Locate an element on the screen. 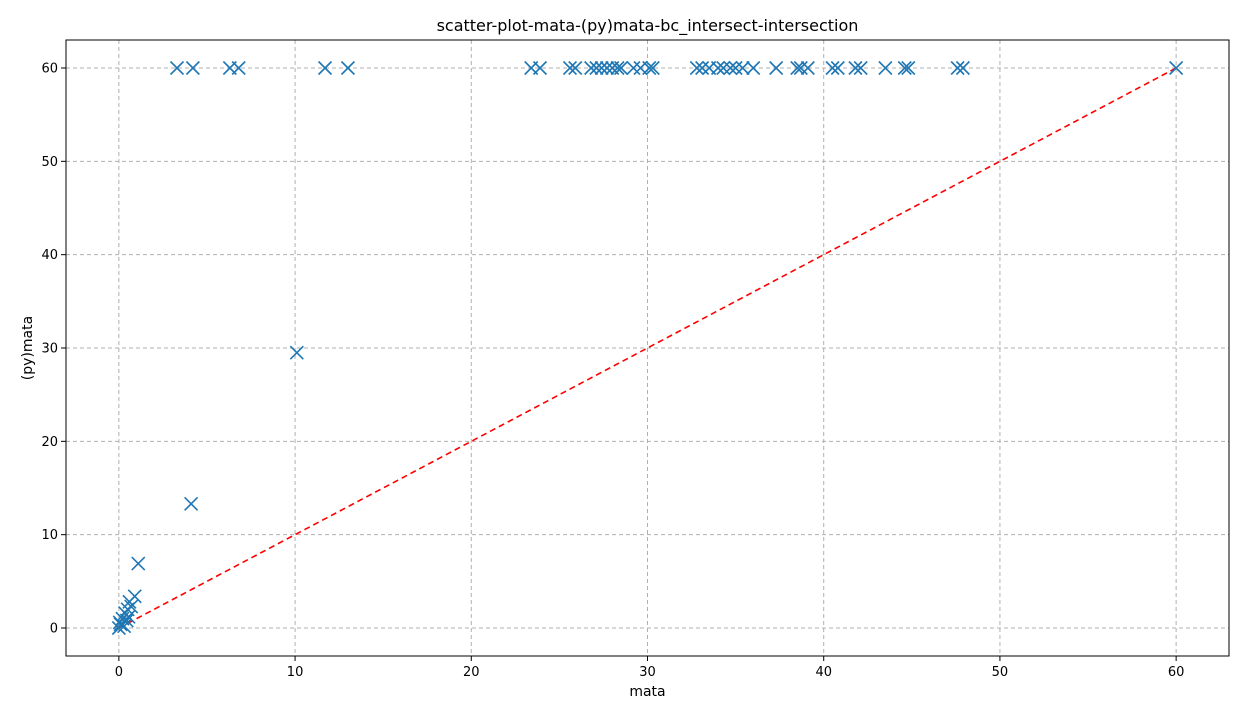 The width and height of the screenshot is (1248, 719). y-axis-label: (py)mata is located at coordinates (28, 348).